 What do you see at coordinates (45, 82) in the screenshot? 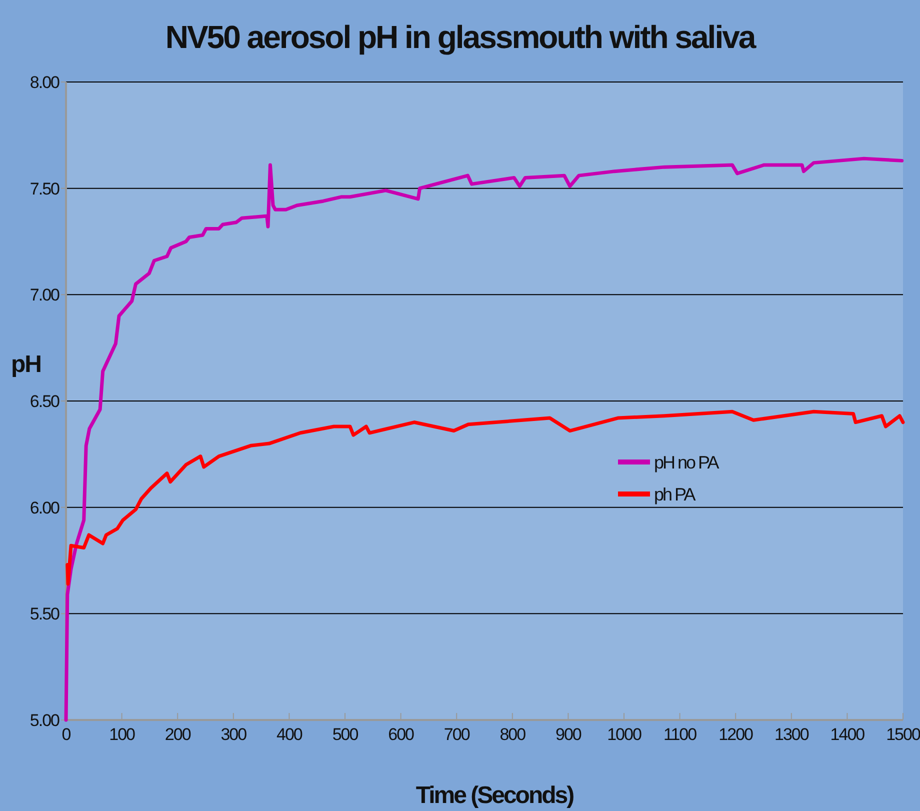
I see `y-tick-label: 8.00` at bounding box center [45, 82].